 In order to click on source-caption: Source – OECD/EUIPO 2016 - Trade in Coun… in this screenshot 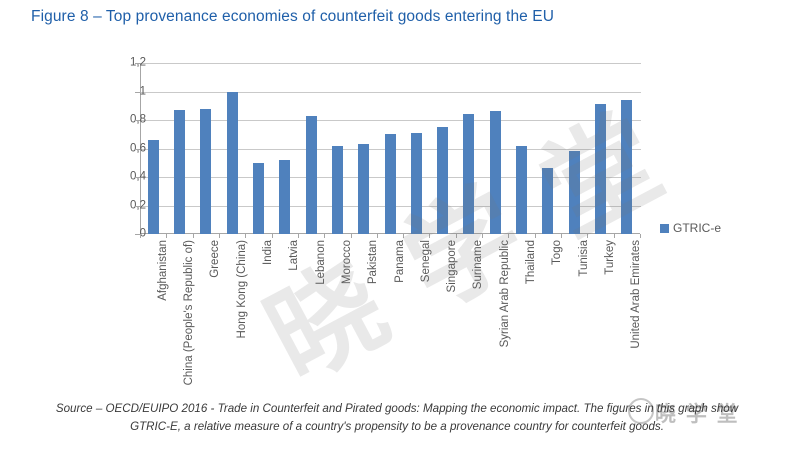, I will do `click(397, 417)`.